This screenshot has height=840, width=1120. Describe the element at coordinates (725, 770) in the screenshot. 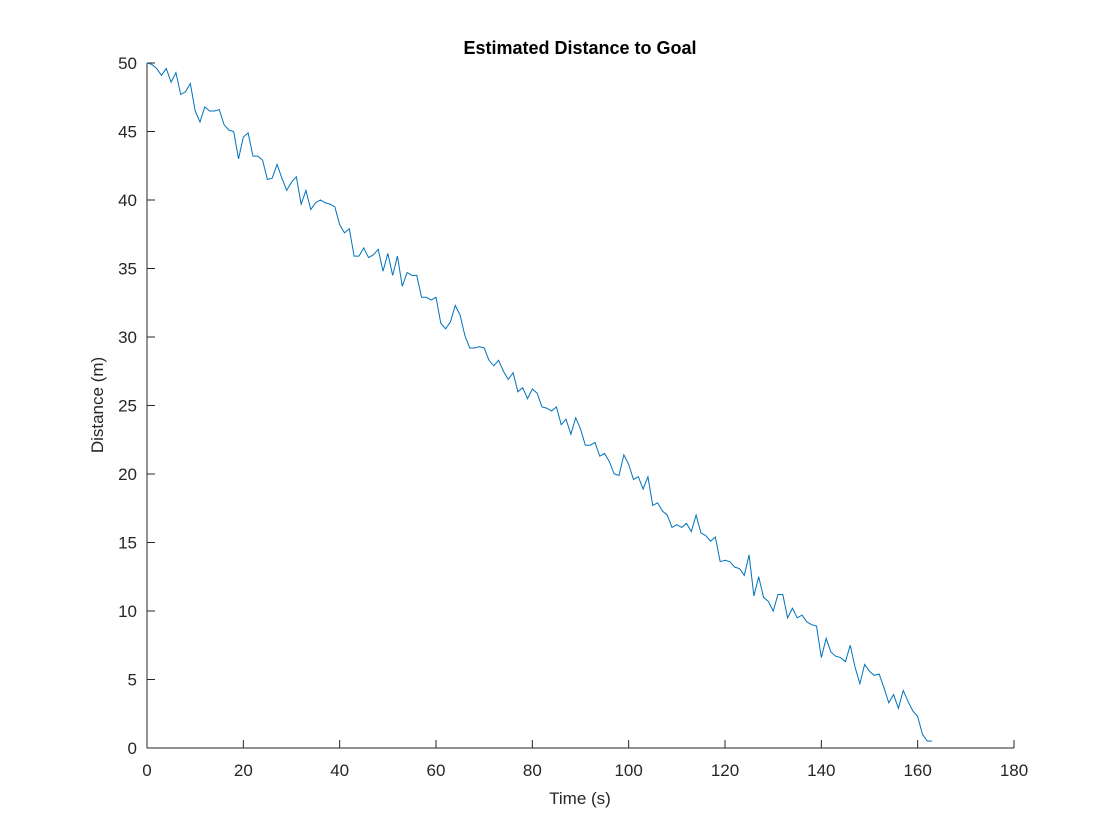

I see `x-tick-label: 120` at that location.